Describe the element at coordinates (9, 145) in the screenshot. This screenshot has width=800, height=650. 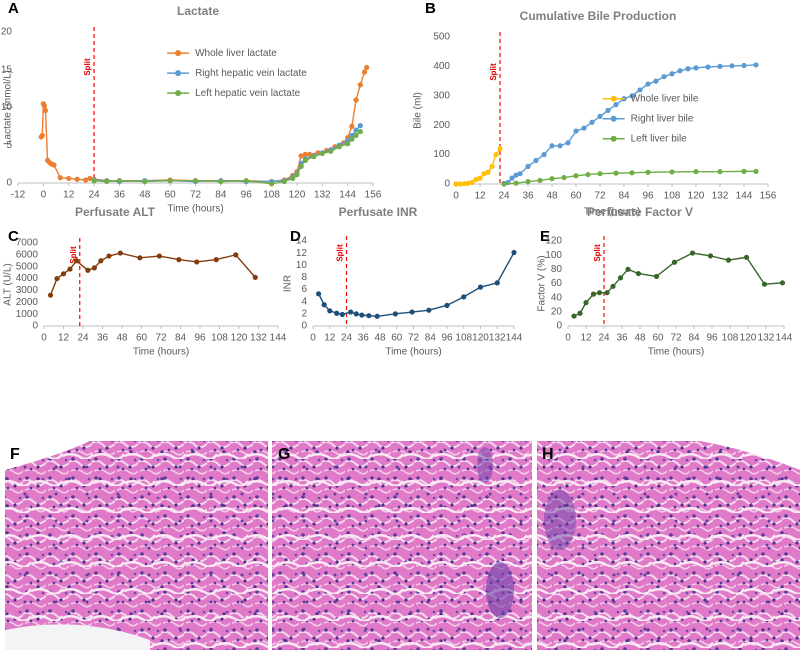
I see `y-tick-label: 5` at that location.